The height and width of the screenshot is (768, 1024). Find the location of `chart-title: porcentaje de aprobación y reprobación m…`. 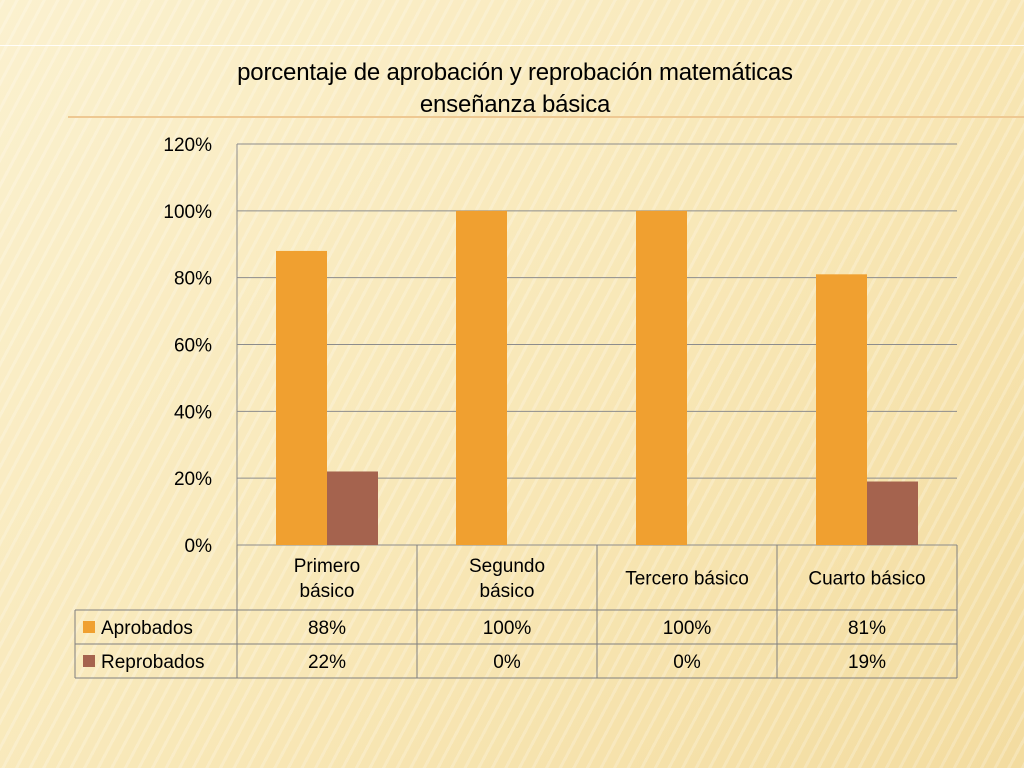

chart-title: porcentaje de aprobación y reprobación m… is located at coordinates (515, 89).